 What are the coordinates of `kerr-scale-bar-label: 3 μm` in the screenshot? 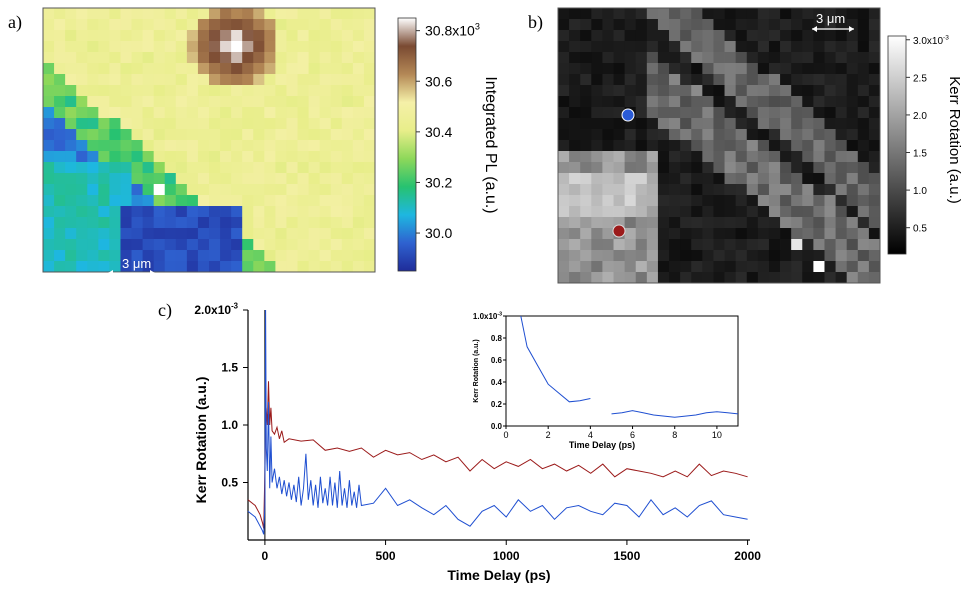 It's located at (830, 18).